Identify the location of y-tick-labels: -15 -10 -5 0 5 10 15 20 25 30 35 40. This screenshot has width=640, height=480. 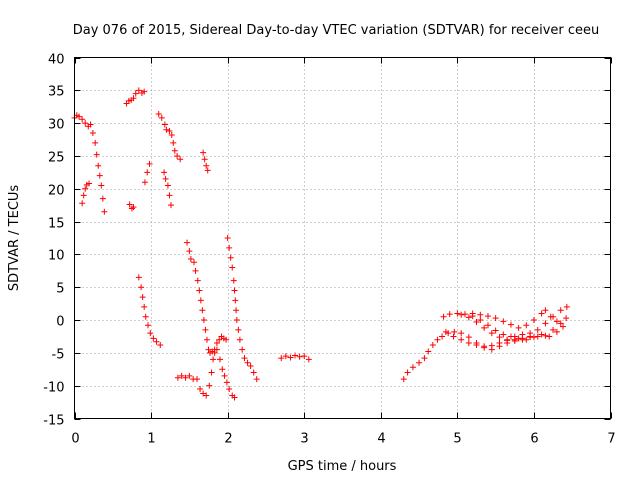
(53, 241).